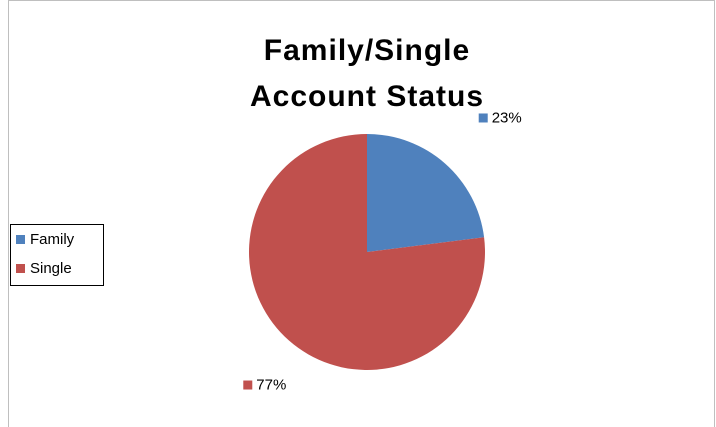 The height and width of the screenshot is (427, 716). I want to click on legend-box, so click(57, 255).